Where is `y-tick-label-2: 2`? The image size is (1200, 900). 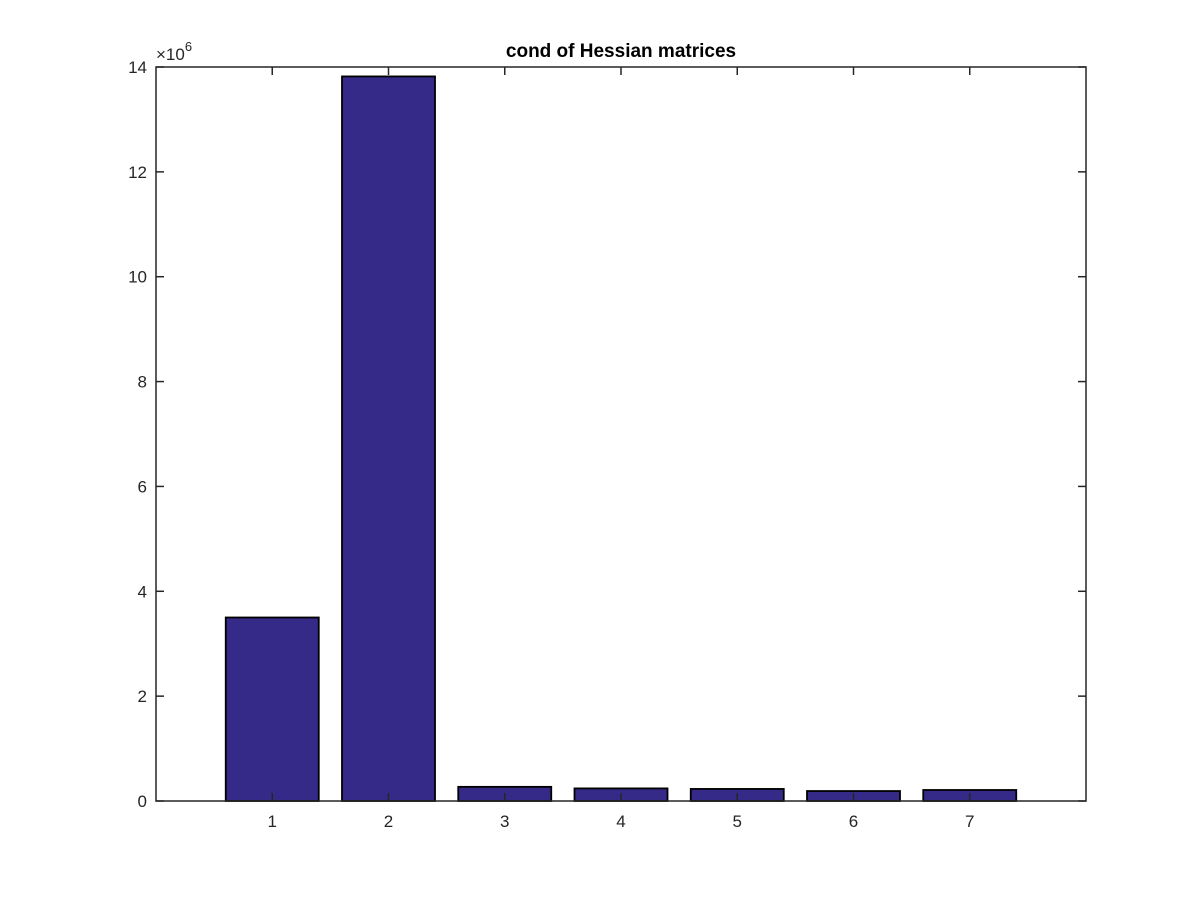 y-tick-label-2: 2 is located at coordinates (142, 696).